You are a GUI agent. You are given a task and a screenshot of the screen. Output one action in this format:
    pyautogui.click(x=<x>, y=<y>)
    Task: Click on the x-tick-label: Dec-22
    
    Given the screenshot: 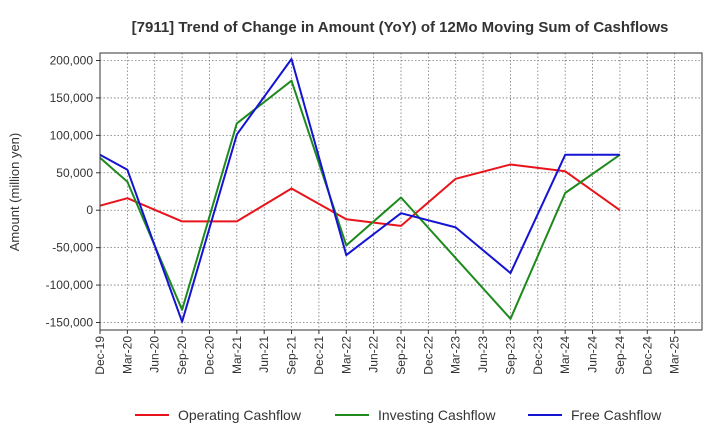 What is the action you would take?
    pyautogui.click(x=428, y=355)
    